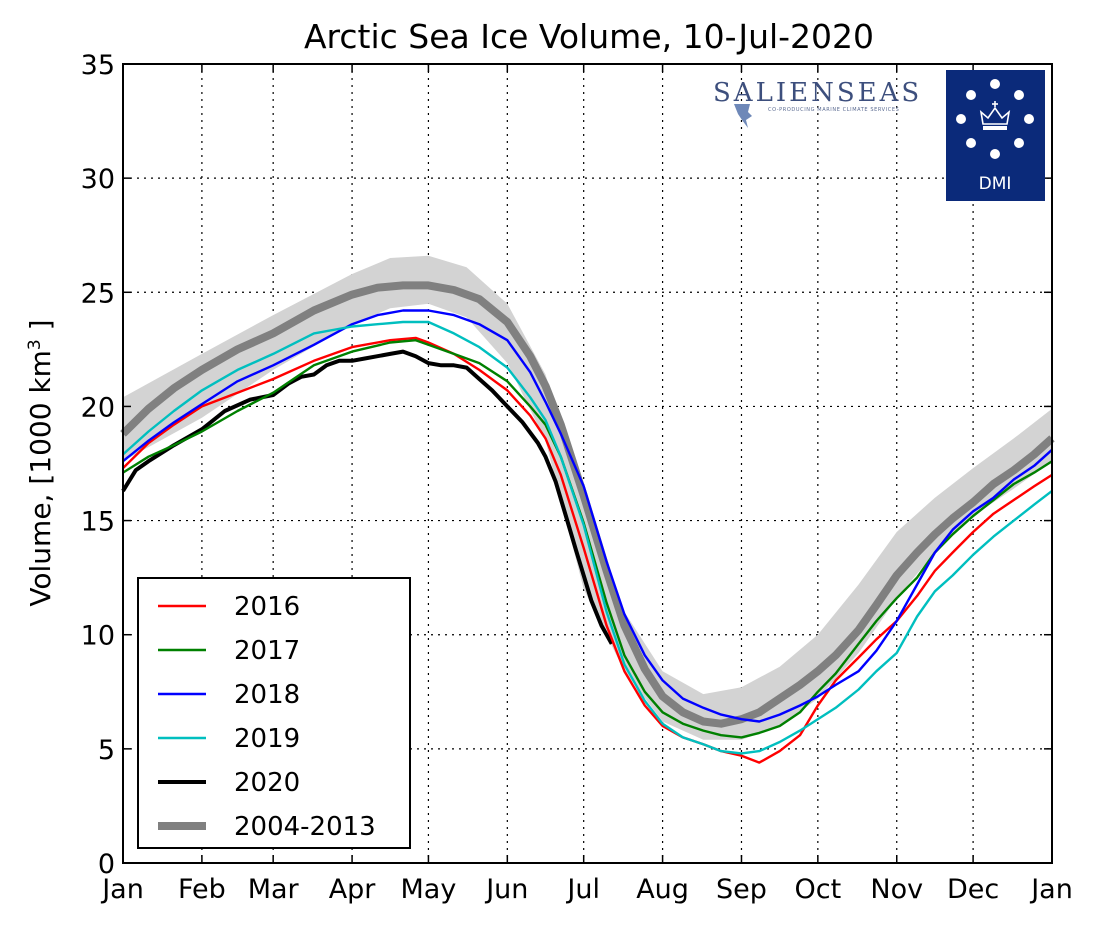 The width and height of the screenshot is (1098, 928). What do you see at coordinates (98, 179) in the screenshot?
I see `y-tick-label: 30` at bounding box center [98, 179].